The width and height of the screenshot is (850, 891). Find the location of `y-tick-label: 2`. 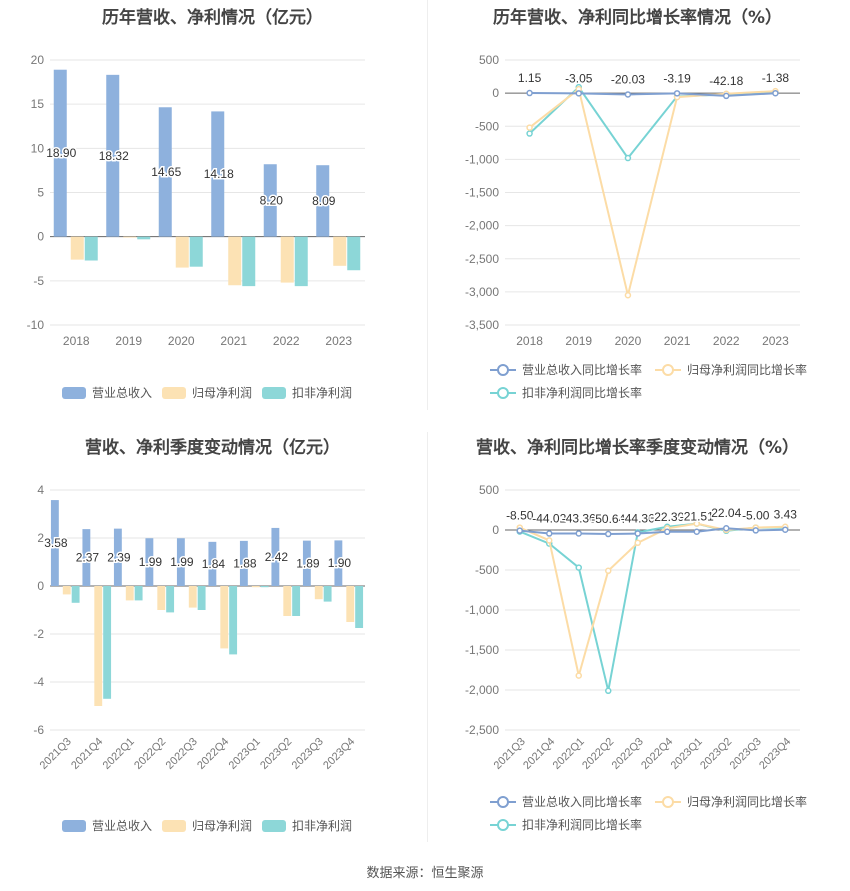

y-tick-label: 2 is located at coordinates (40, 538).